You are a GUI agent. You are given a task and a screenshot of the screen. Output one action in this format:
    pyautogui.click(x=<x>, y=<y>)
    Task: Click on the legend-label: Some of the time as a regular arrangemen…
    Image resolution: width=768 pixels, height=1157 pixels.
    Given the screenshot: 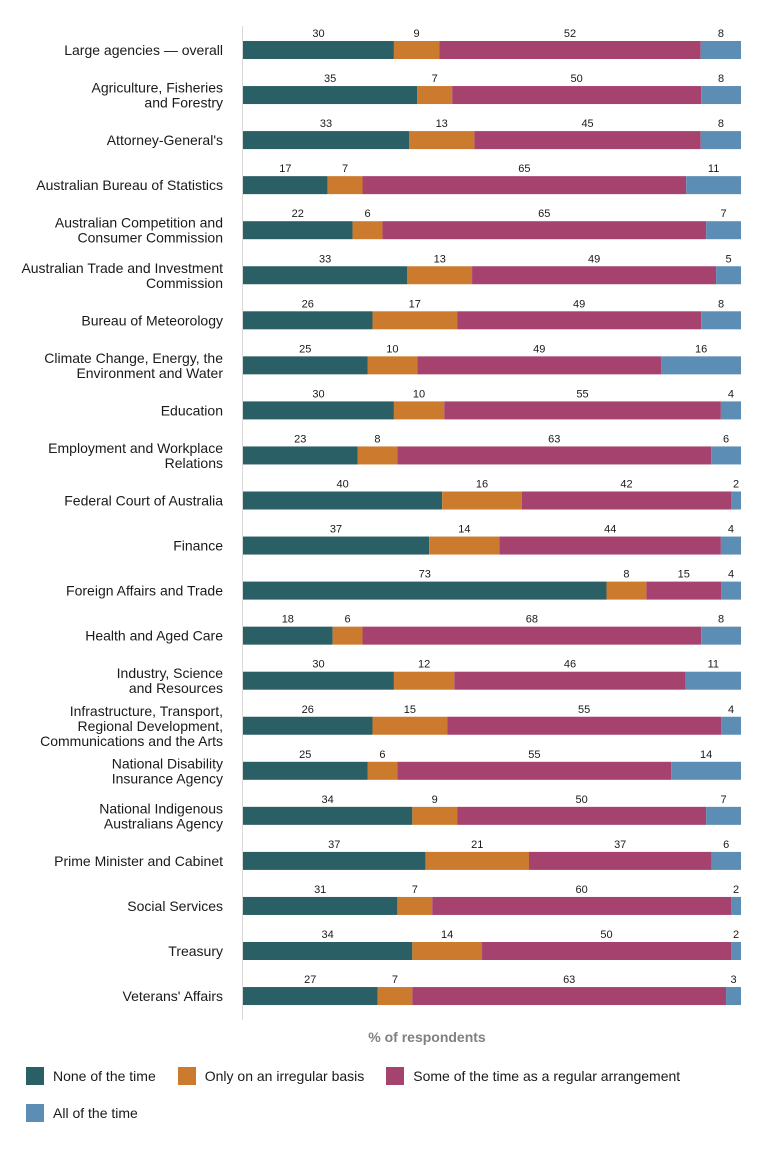 What is the action you would take?
    pyautogui.click(x=547, y=1076)
    